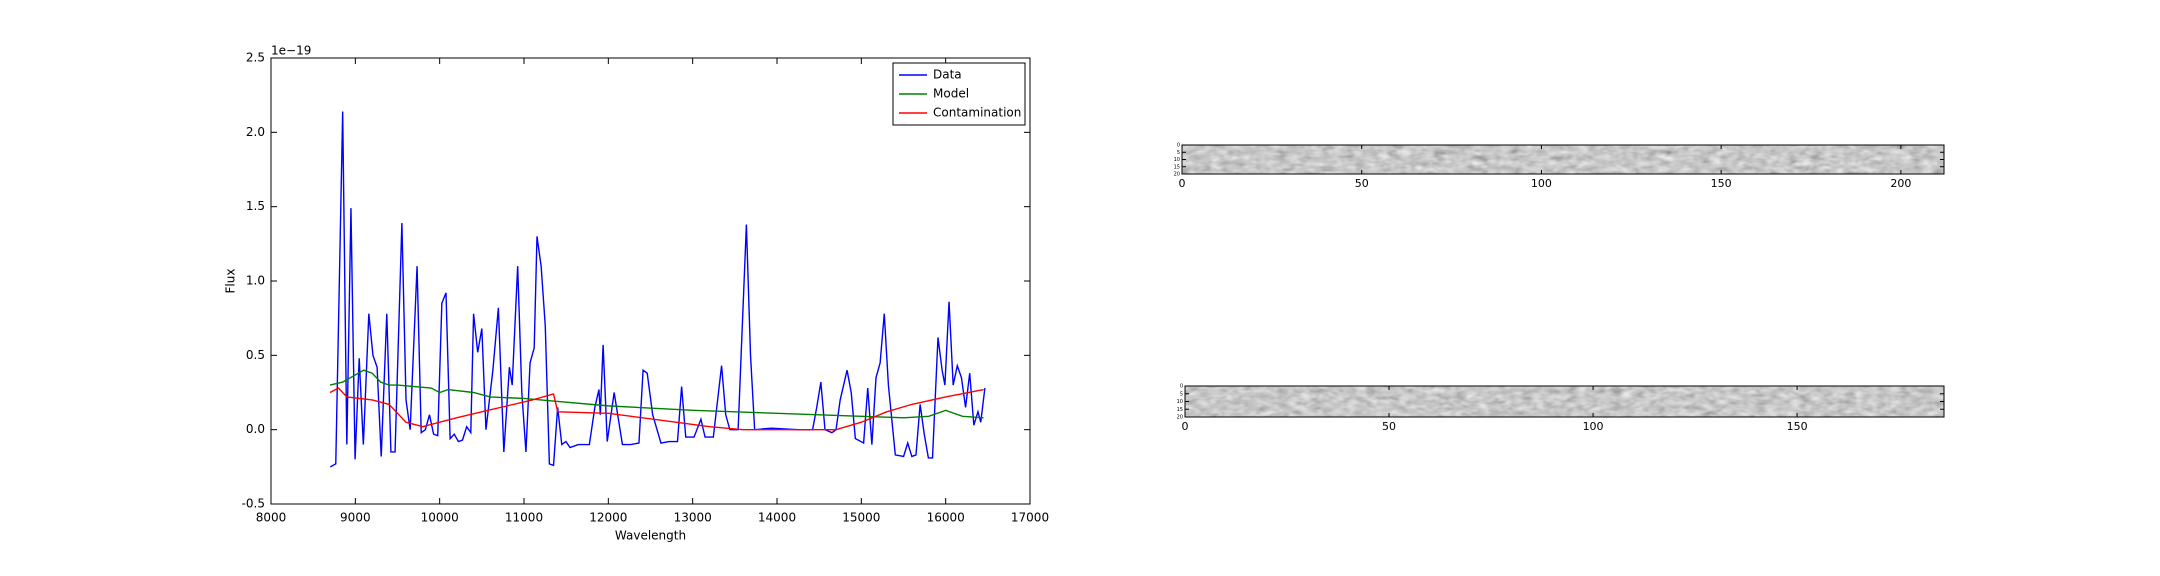  I want to click on offset-label: 1e−19, so click(291, 51).